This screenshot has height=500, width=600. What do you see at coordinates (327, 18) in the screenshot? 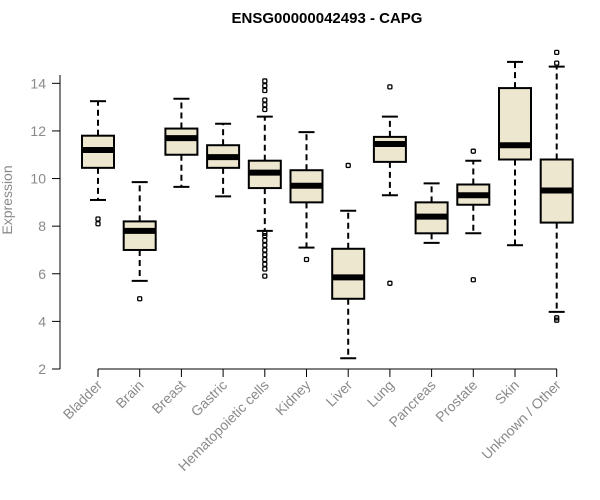
I see `chart-title: ENSG00000042493 - CAPG` at bounding box center [327, 18].